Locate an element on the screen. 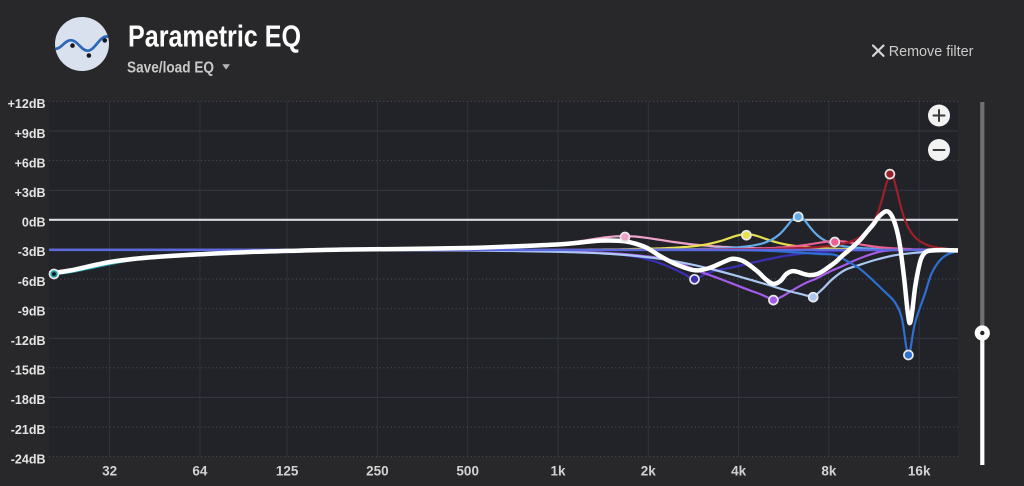 The image size is (1024, 486). svg-text: 16k is located at coordinates (919, 471).